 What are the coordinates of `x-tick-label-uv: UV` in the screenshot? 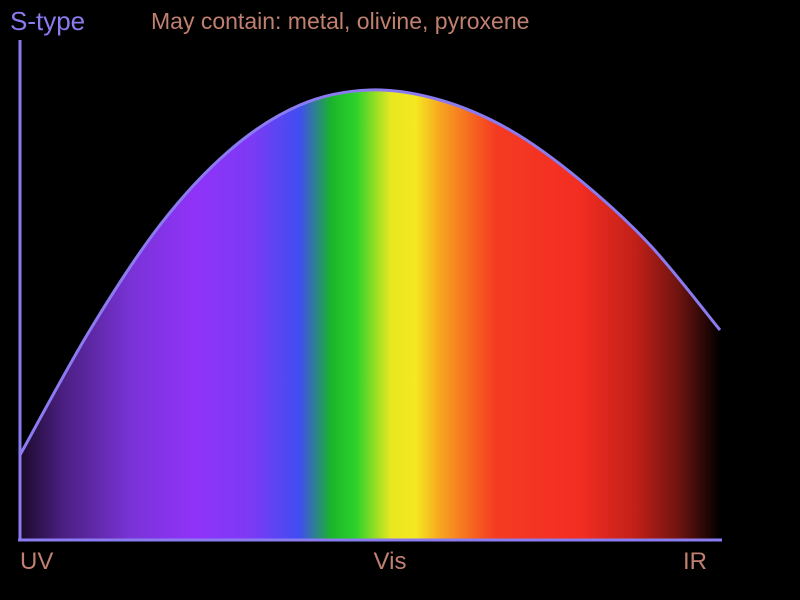 It's located at (36, 561).